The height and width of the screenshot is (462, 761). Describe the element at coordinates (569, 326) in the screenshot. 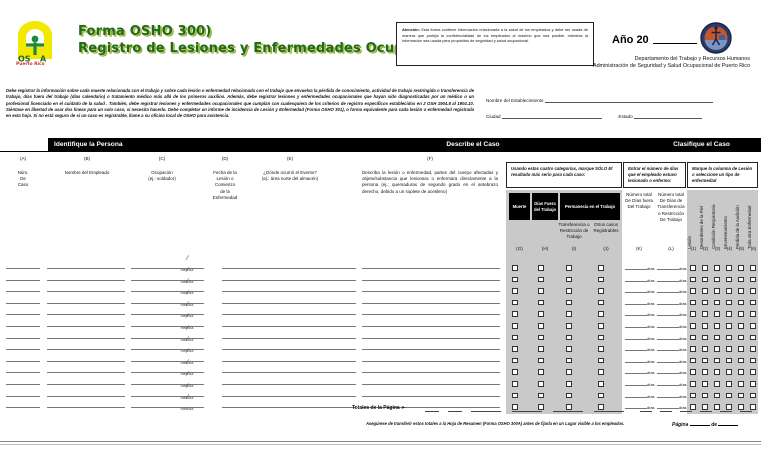

I see `row-6-outcome-checkbox-I` at that location.